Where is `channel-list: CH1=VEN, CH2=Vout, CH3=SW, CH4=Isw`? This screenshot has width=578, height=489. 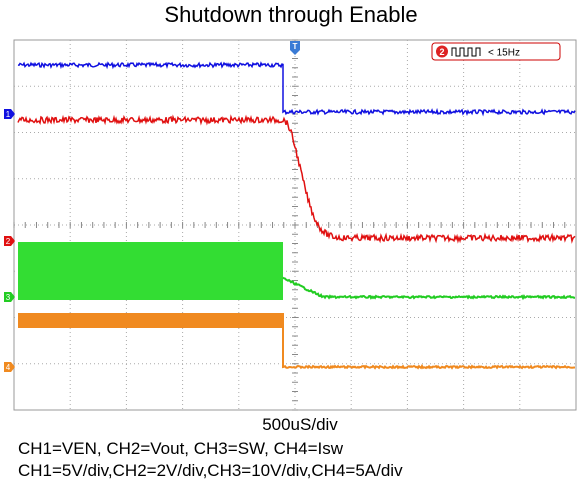
channel-list: CH1=VEN, CH2=Vout, CH3=SW, CH4=Isw is located at coordinates (181, 448).